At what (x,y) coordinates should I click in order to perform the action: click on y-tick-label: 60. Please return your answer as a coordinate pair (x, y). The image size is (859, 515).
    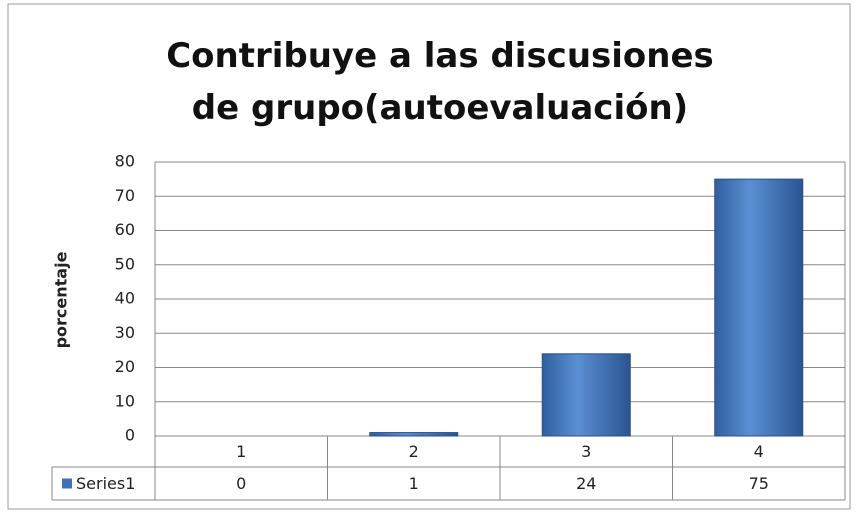
    Looking at the image, I should click on (125, 229).